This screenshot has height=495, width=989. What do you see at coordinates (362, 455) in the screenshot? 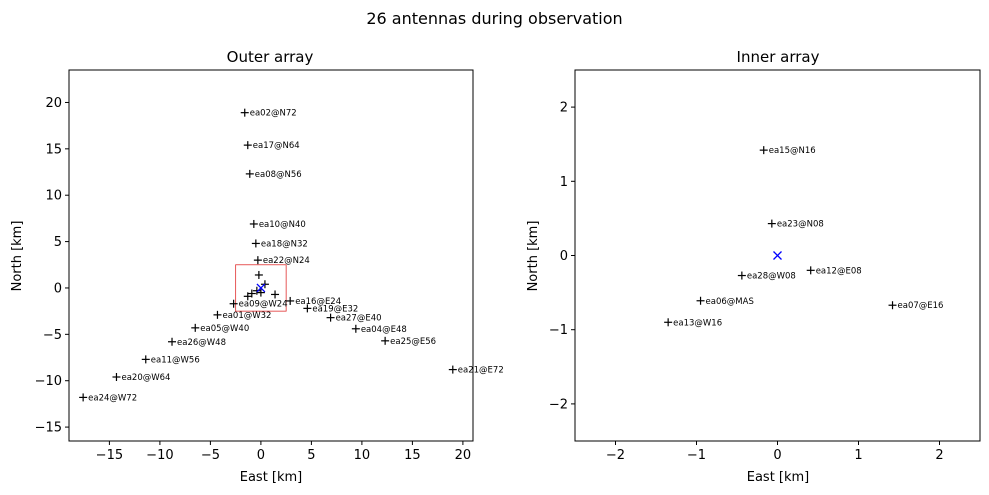
I see `outer-array-xtick-label: 10` at bounding box center [362, 455].